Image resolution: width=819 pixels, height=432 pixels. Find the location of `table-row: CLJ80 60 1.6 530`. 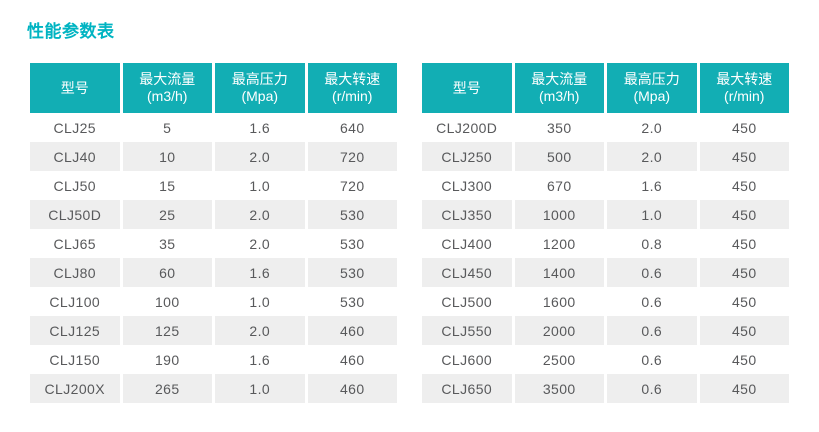

table-row: CLJ80 60 1.6 530 is located at coordinates (213, 272).